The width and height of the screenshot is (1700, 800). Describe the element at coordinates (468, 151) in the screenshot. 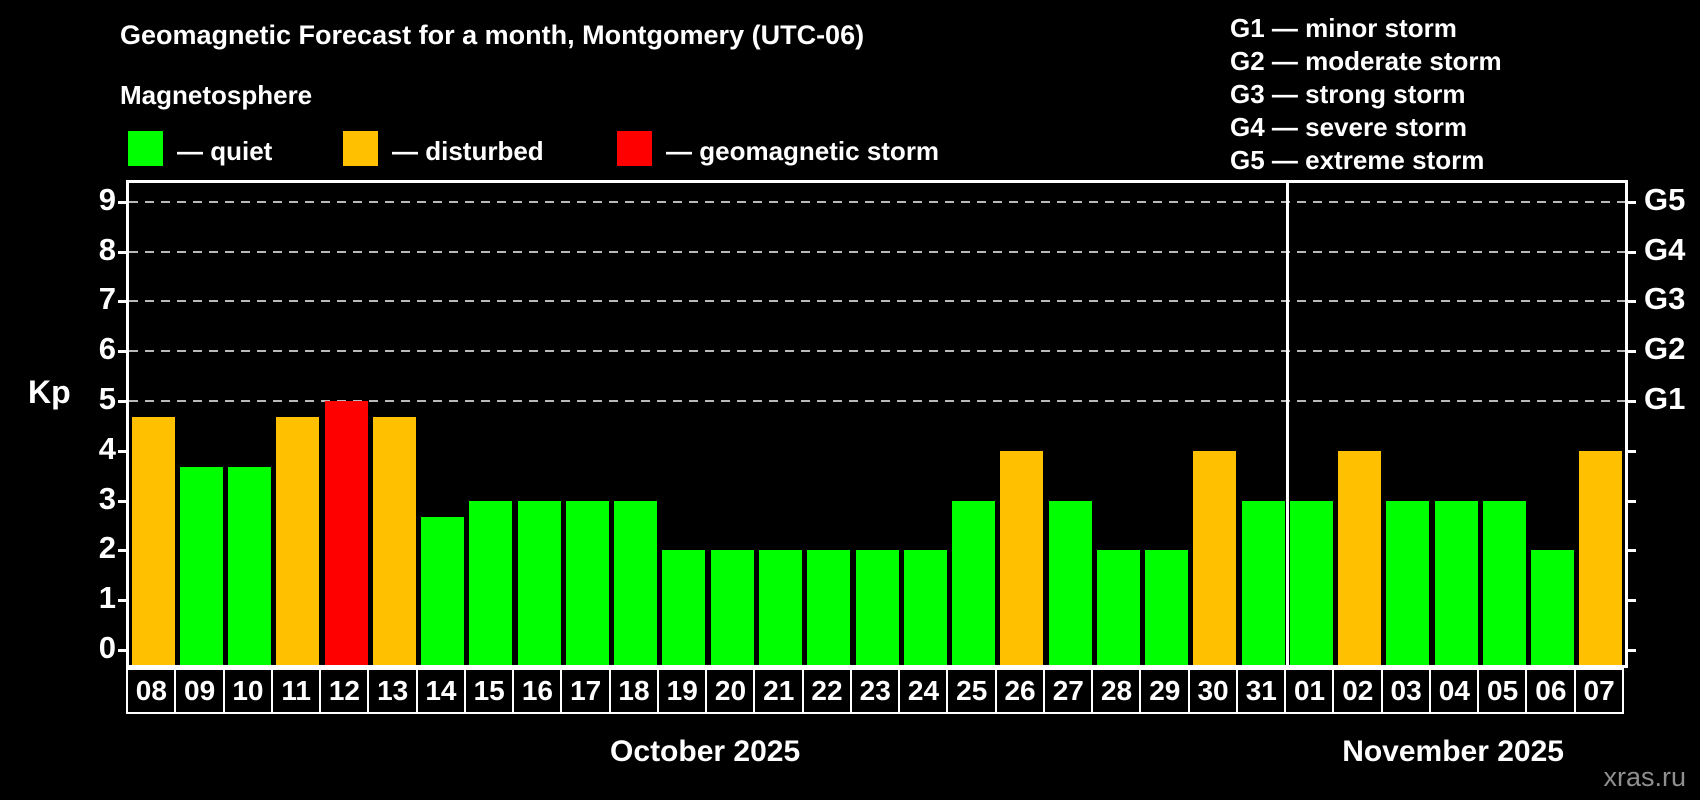

I see `legend-label-disturbed: — disturbed` at that location.